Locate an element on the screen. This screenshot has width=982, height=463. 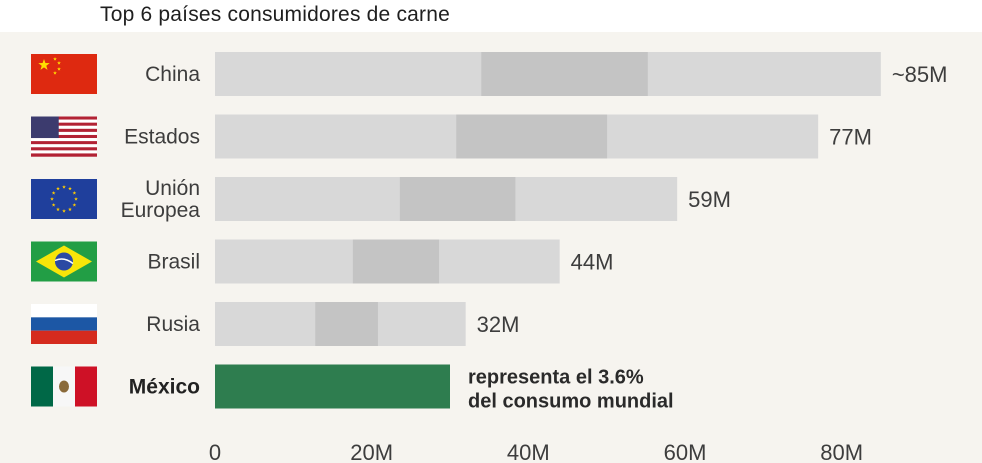
x-tick-label-2: 40M is located at coordinates (528, 451).